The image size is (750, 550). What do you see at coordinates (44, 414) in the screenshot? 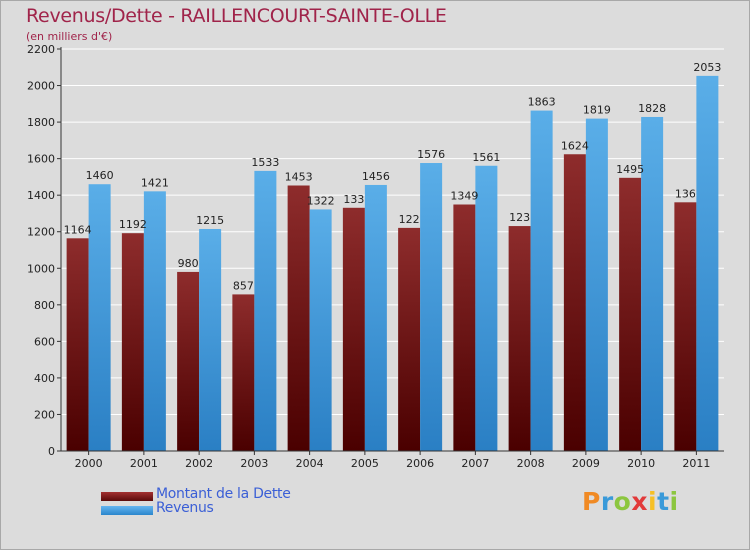
I see `y-tick-label: 200` at bounding box center [44, 414].